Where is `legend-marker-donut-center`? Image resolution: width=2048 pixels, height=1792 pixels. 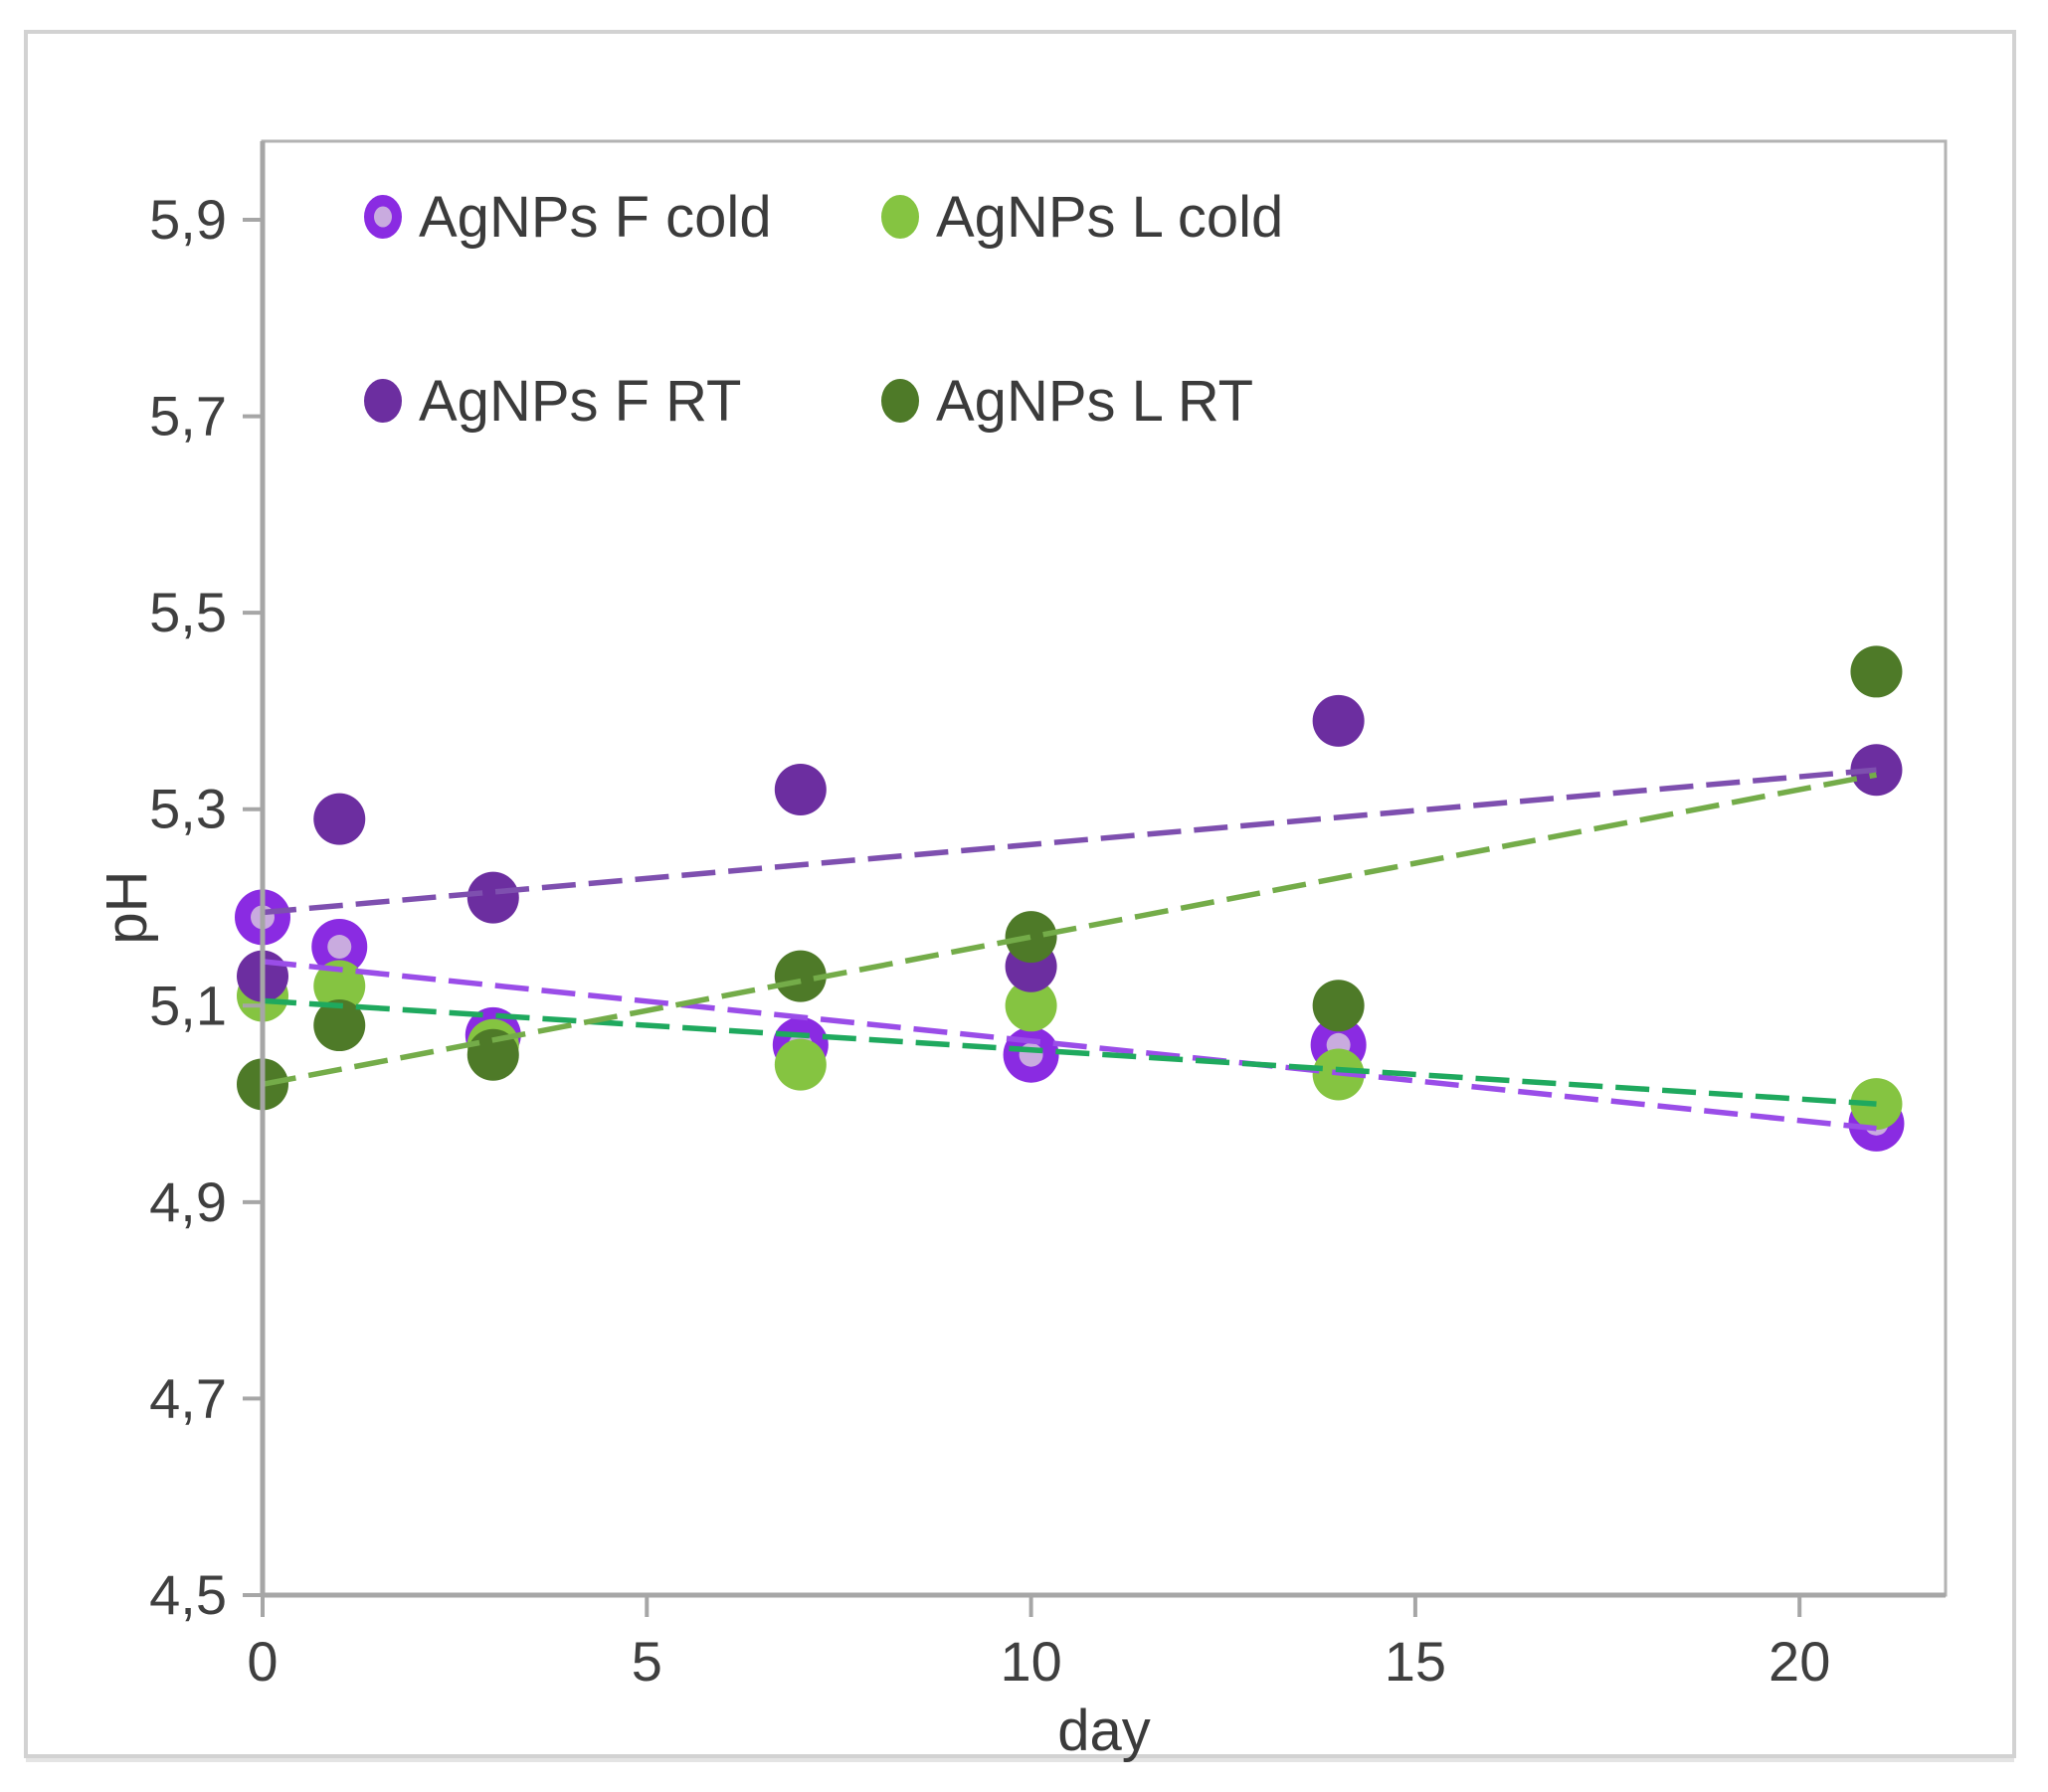
legend-marker-donut-center is located at coordinates (383, 217).